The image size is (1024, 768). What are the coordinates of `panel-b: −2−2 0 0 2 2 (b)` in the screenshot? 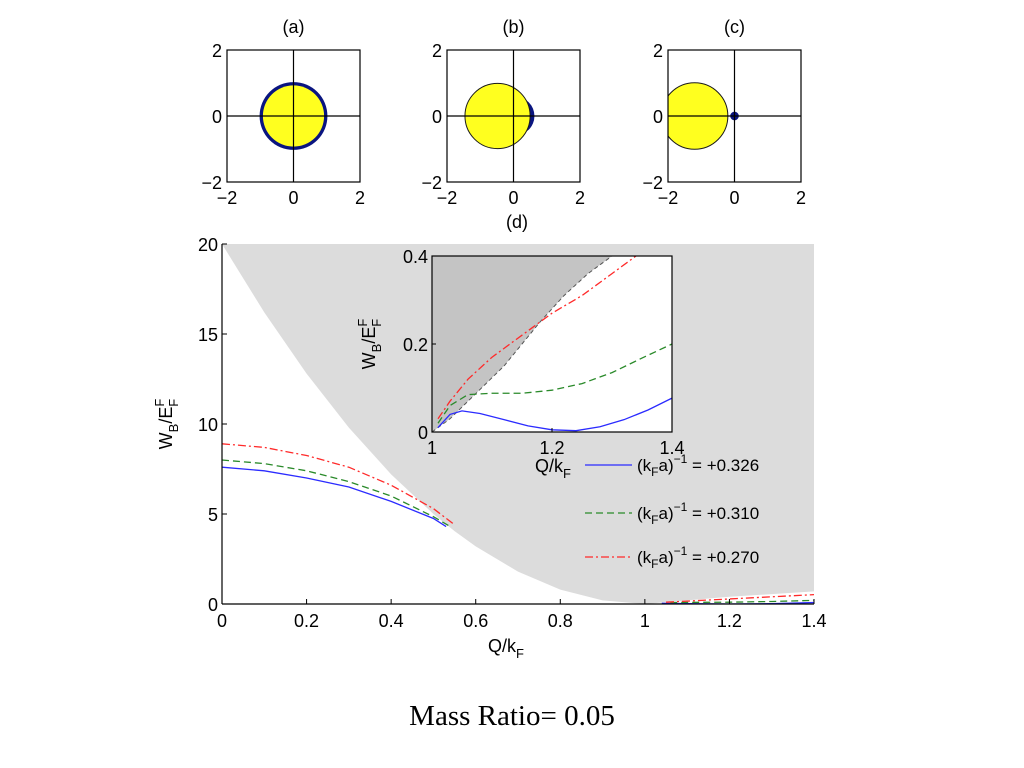 It's located at (503, 112).